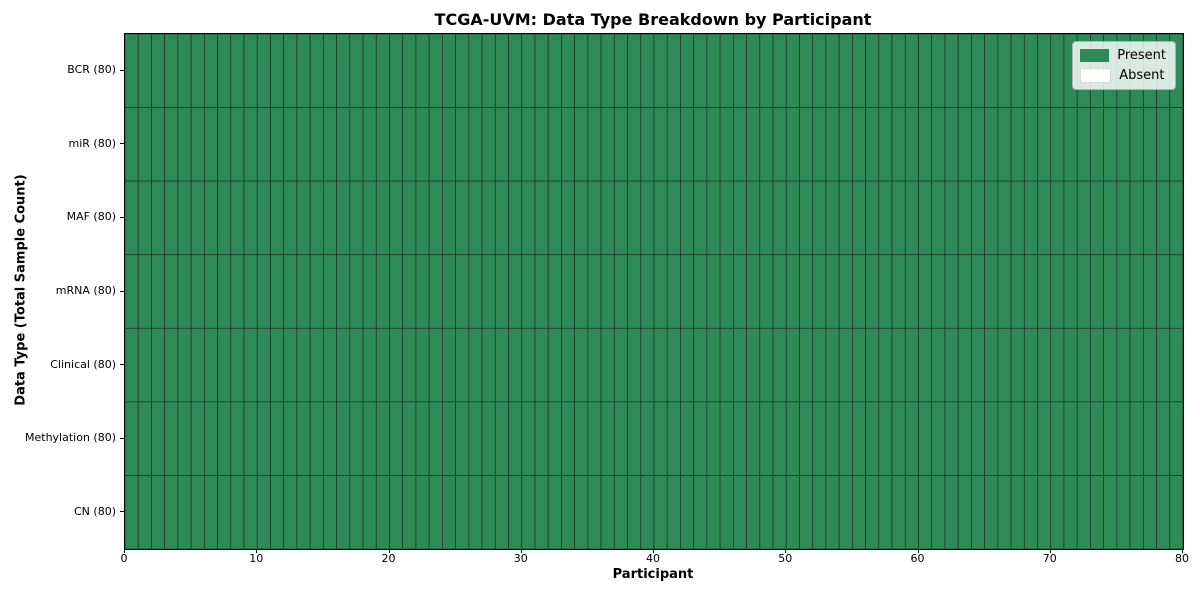 This screenshot has width=1200, height=600. I want to click on legend-item-present: Present, so click(1123, 55).